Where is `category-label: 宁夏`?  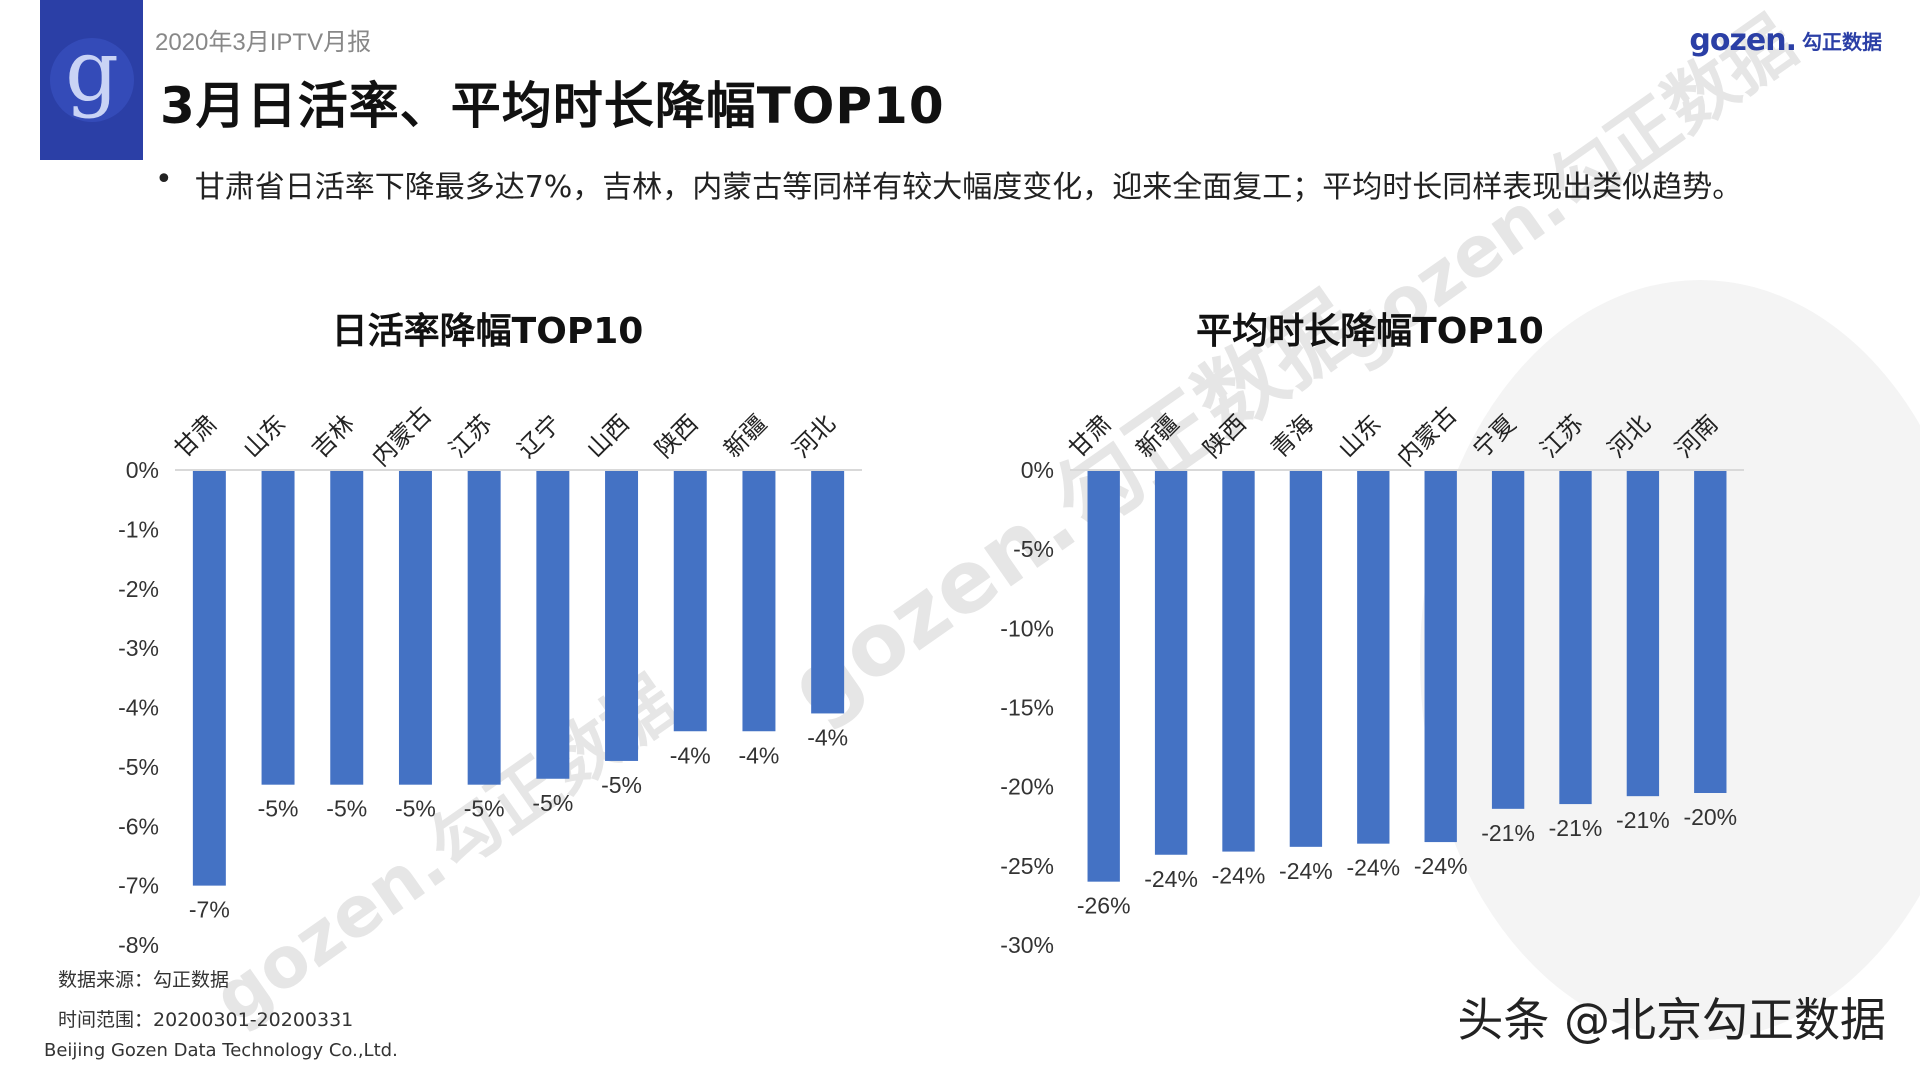
category-label: 宁夏 is located at coordinates (1495, 436).